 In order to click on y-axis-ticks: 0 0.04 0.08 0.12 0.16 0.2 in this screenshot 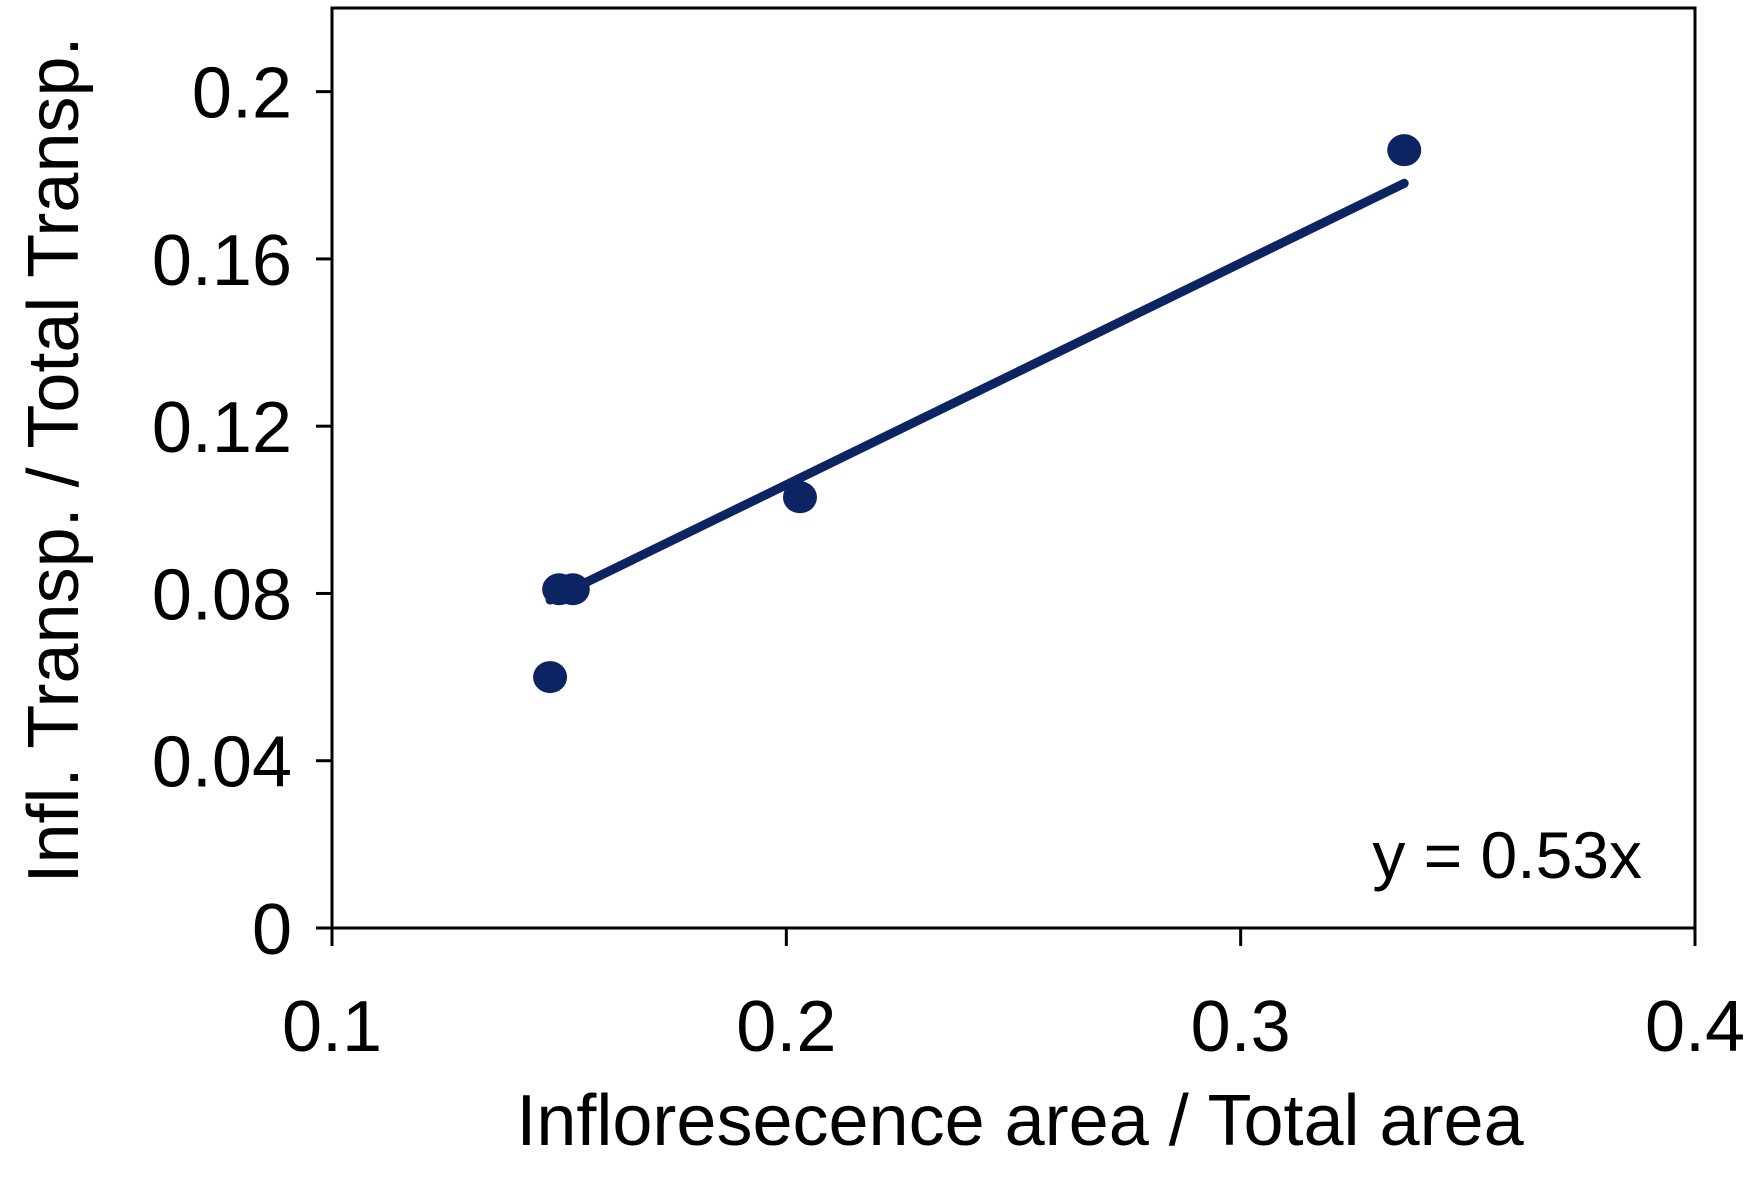, I will do `click(242, 512)`.